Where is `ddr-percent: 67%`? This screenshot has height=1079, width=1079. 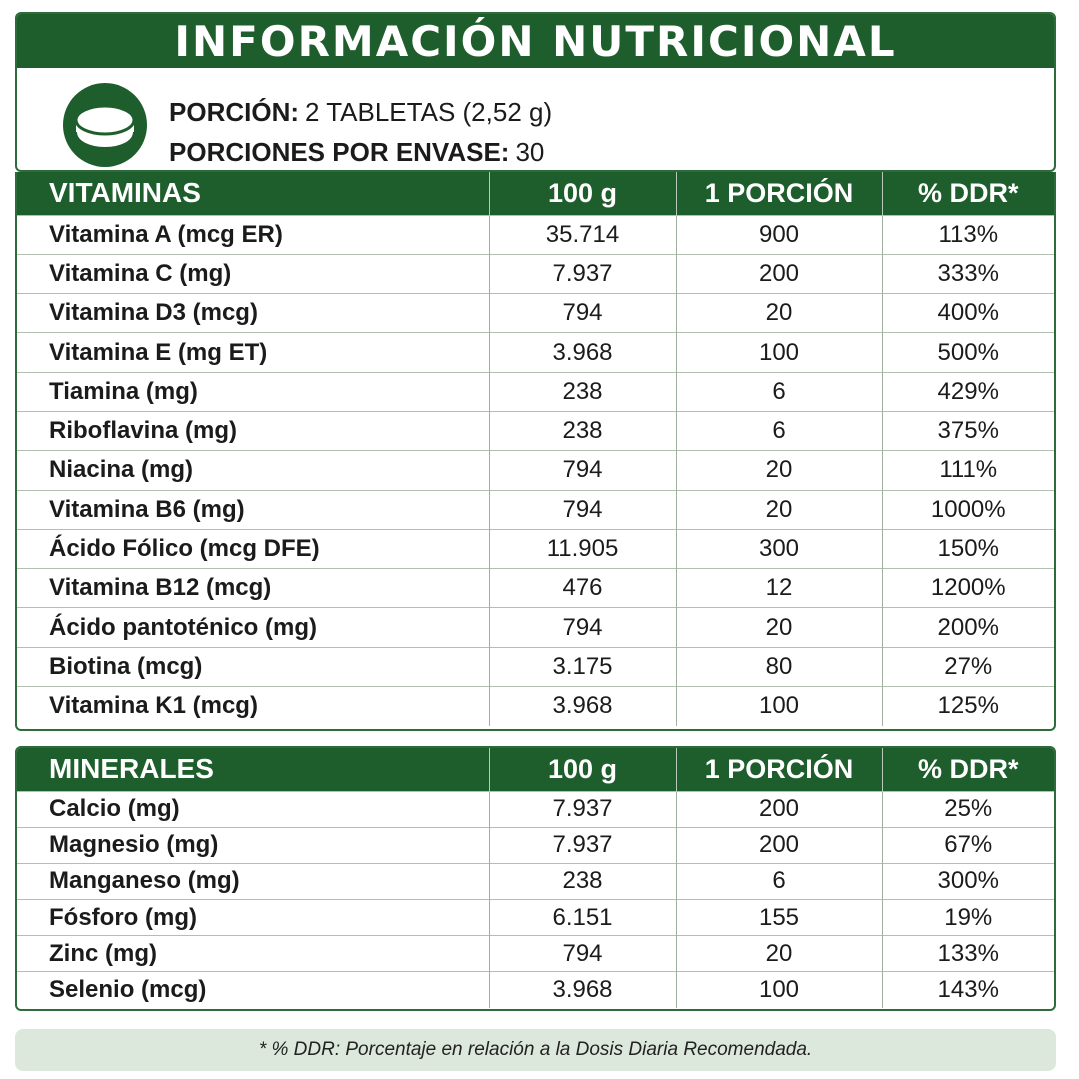
ddr-percent: 67% is located at coordinates (968, 845).